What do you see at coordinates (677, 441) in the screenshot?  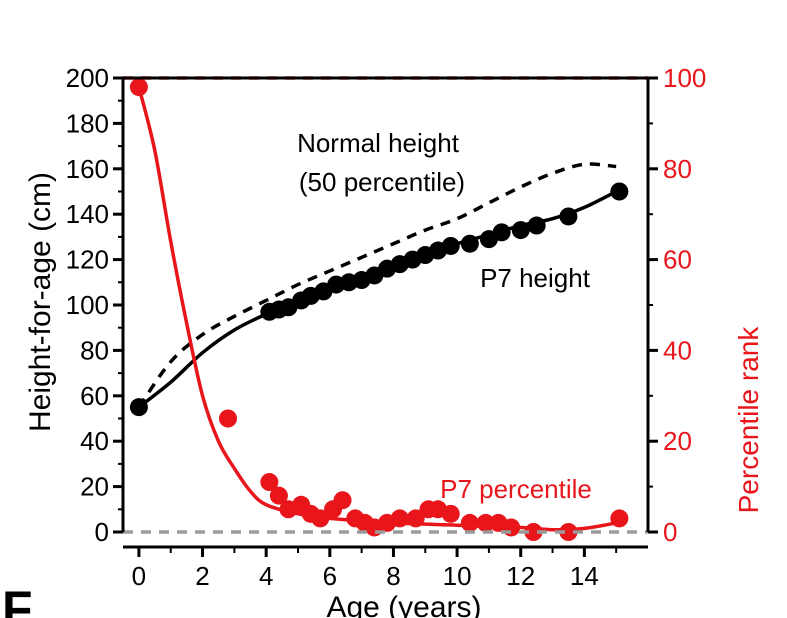 I see `y2-tick-label-20: 20` at bounding box center [677, 441].